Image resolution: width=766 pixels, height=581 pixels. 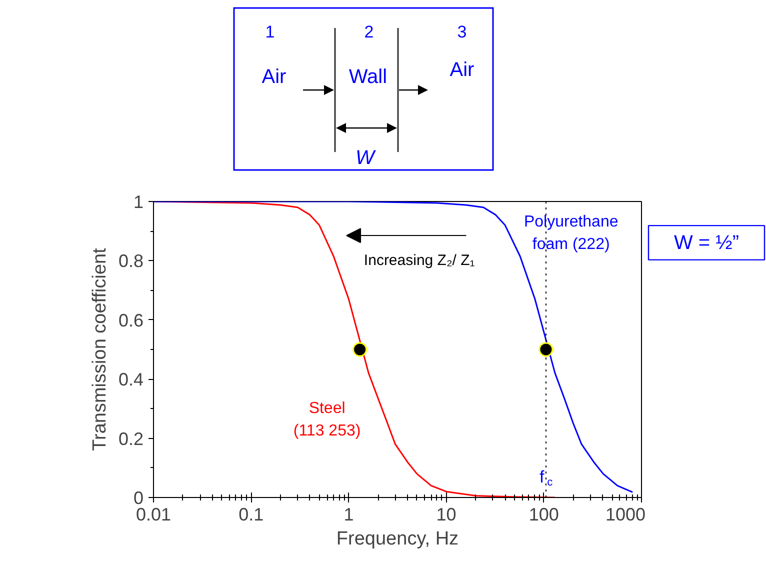 I want to click on text: W = ½”, so click(x=707, y=243).